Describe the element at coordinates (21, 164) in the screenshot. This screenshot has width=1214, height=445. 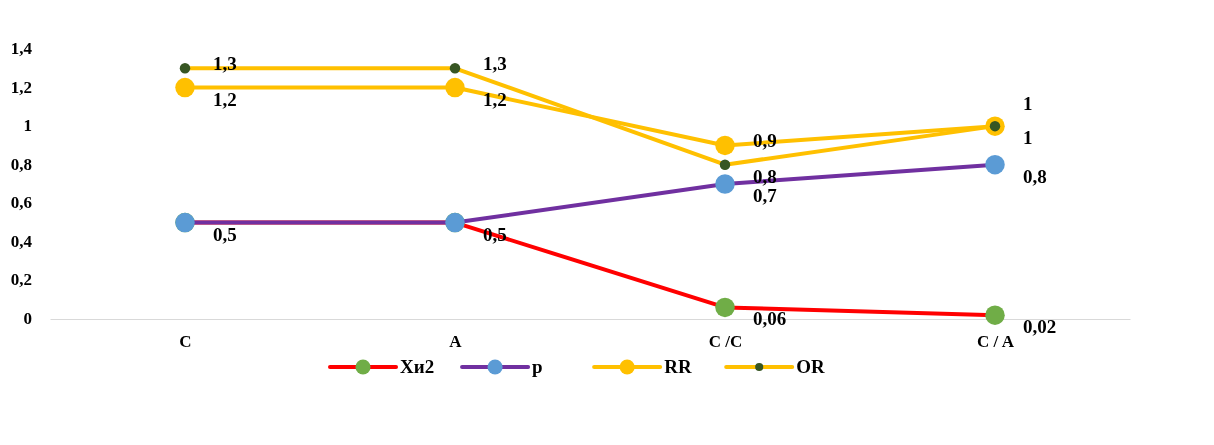
I see `y-tick-label: 0,8` at that location.